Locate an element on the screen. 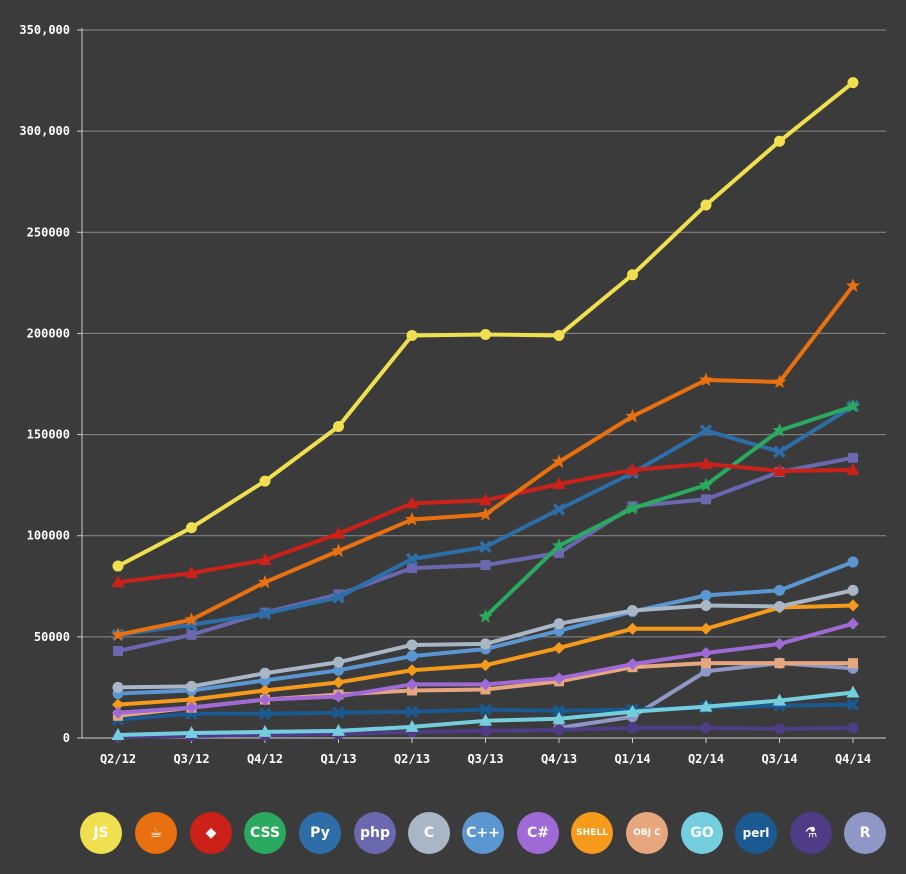 The image size is (906, 874). js-icon: JS is located at coordinates (101, 833).